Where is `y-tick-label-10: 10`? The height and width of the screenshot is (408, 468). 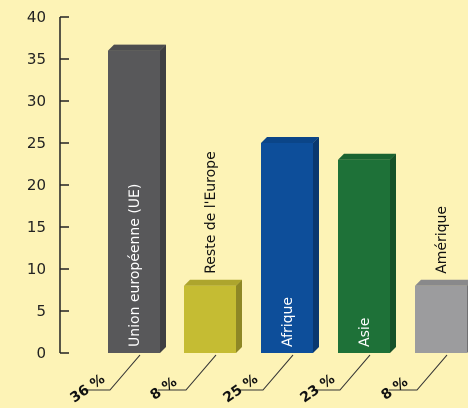
y-tick-label-10: 10 is located at coordinates (36, 269).